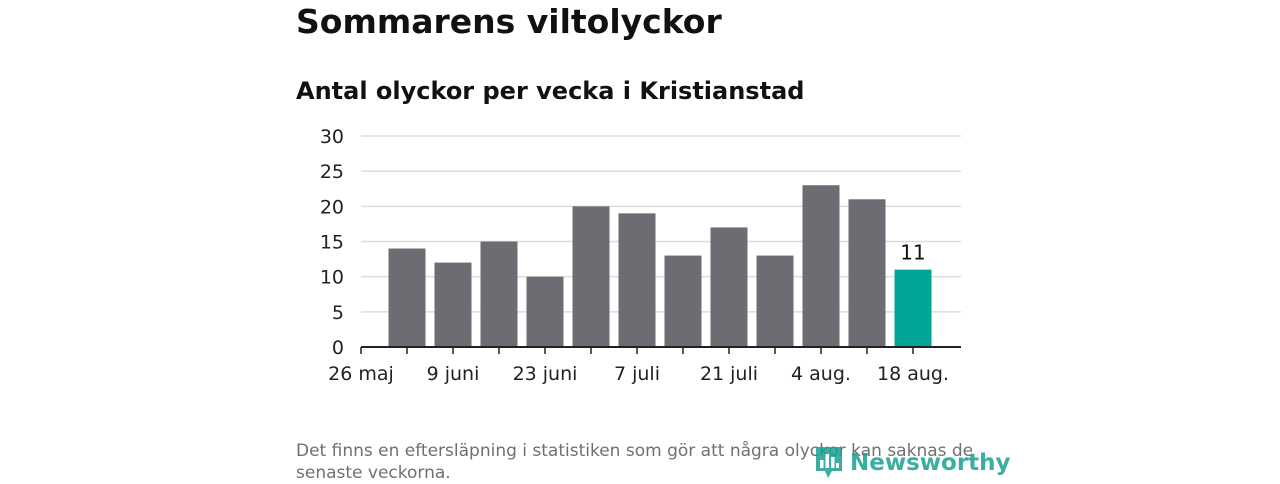 This screenshot has width=1280, height=484. Describe the element at coordinates (453, 374) in the screenshot. I see `x-tick-label: 9 juni` at that location.